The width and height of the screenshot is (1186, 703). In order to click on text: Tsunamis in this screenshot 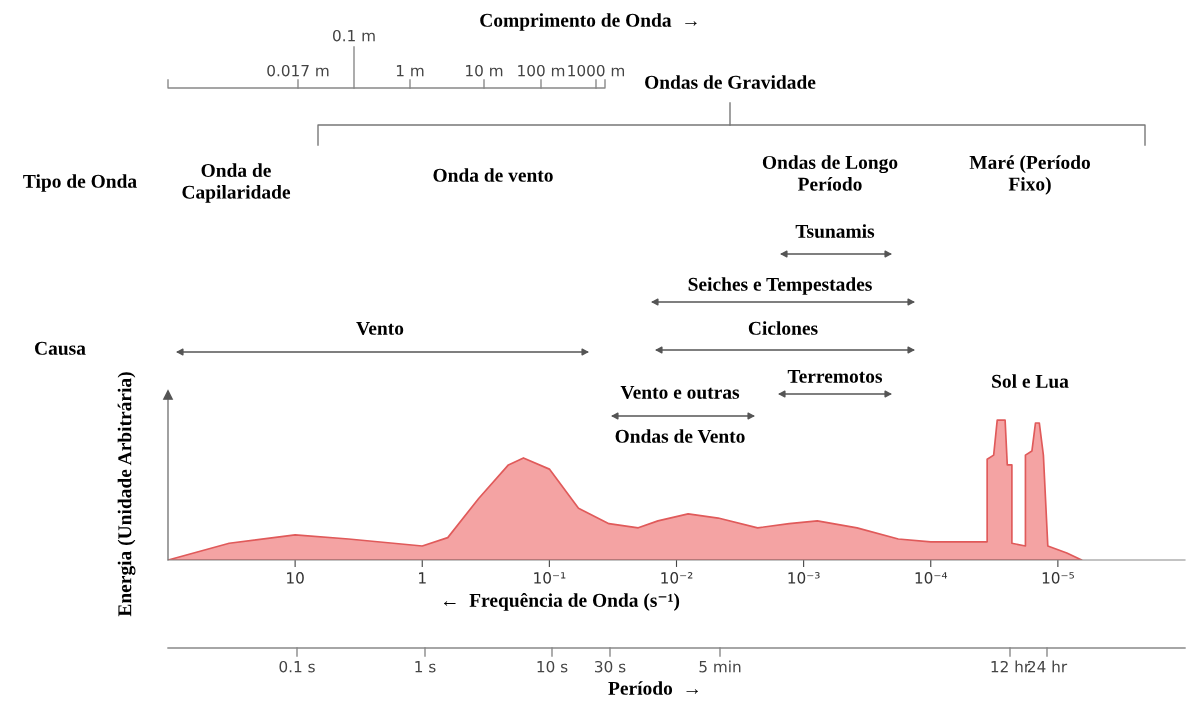, I will do `click(835, 231)`.